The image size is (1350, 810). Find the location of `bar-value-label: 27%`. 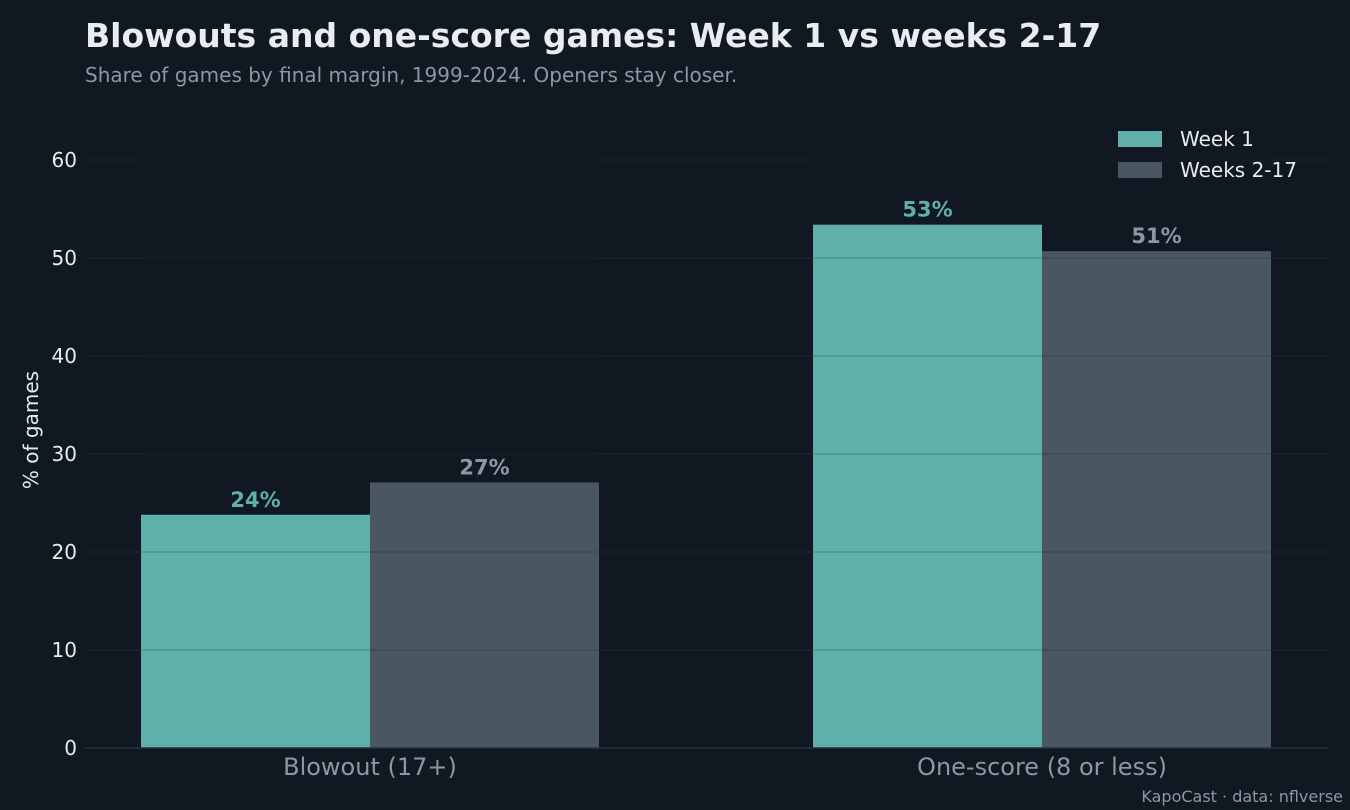

bar-value-label: 27% is located at coordinates (484, 467).